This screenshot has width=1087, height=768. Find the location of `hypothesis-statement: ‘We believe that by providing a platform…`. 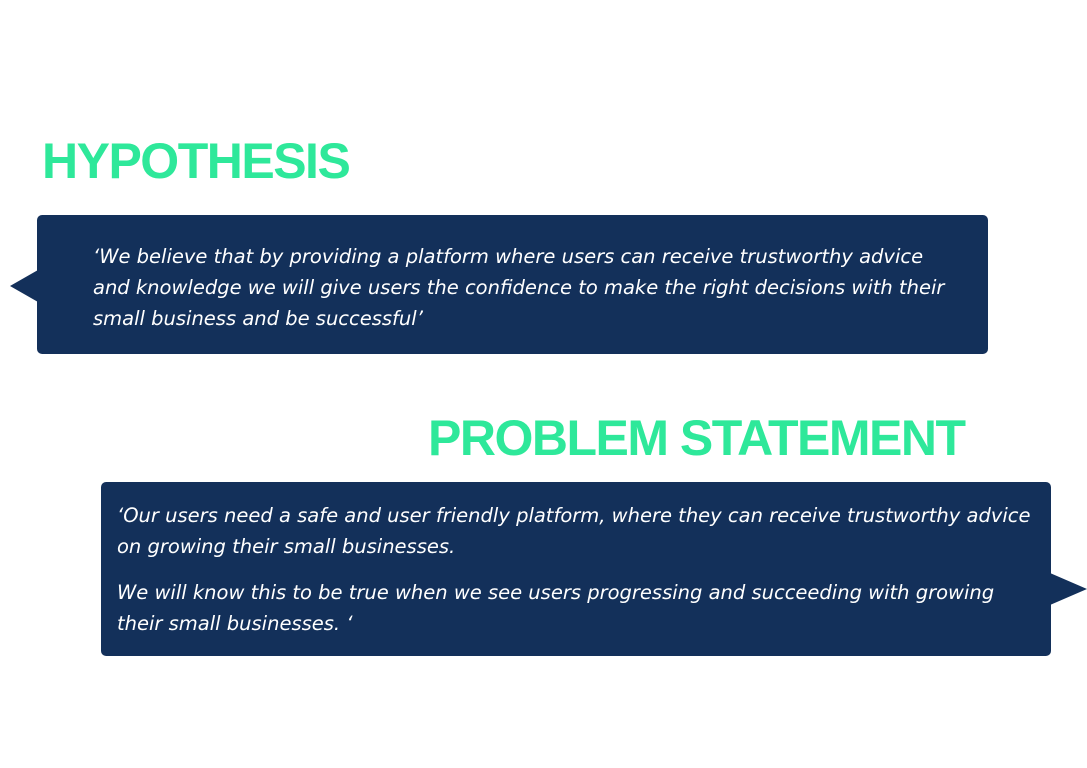

hypothesis-statement: ‘We believe that by providing a platform… is located at coordinates (519, 287).